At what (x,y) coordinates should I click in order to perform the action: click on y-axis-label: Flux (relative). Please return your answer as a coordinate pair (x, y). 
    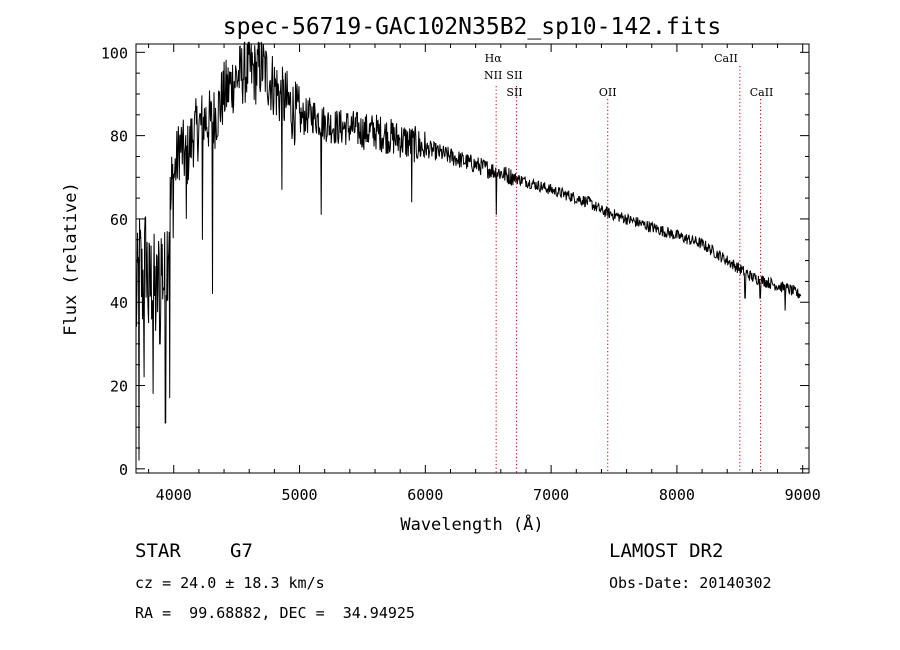
    Looking at the image, I should click on (71, 259).